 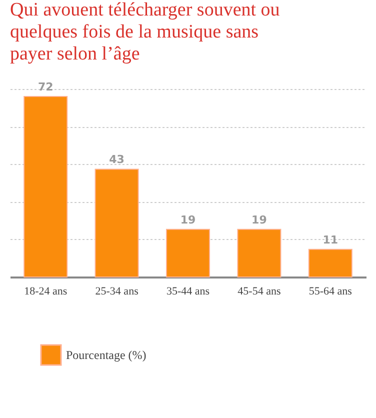 What do you see at coordinates (46, 292) in the screenshot?
I see `x-tick-label: 18-24 ans` at bounding box center [46, 292].